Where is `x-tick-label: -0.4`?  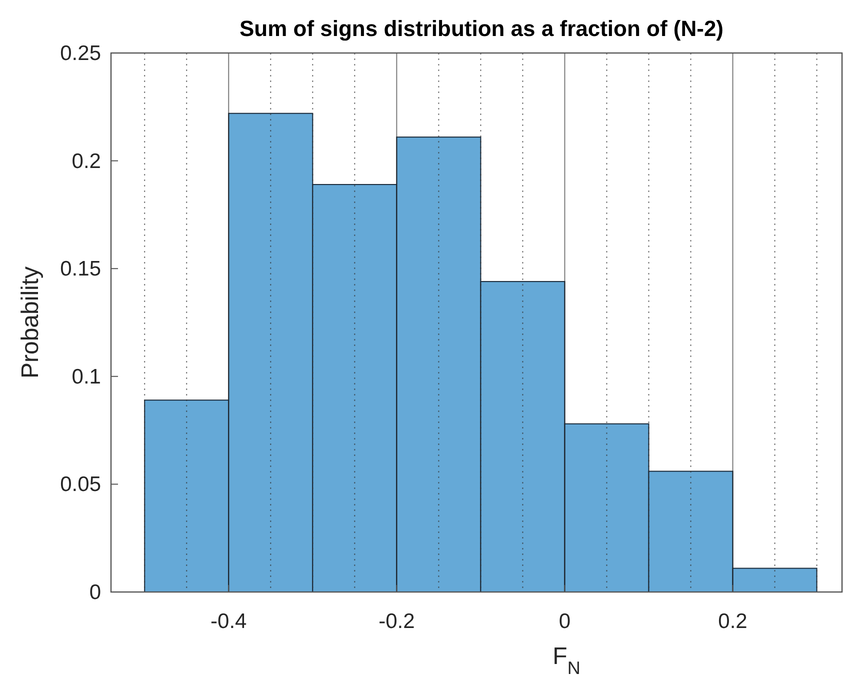
x-tick-label: -0.4 is located at coordinates (229, 621).